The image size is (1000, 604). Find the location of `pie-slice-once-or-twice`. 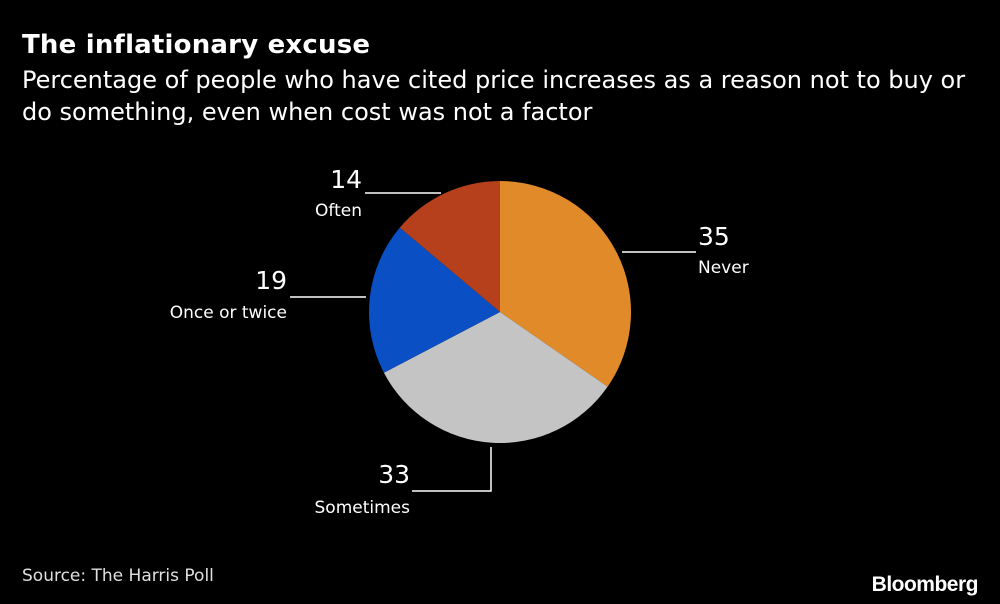

pie-slice-once-or-twice is located at coordinates (434, 300).